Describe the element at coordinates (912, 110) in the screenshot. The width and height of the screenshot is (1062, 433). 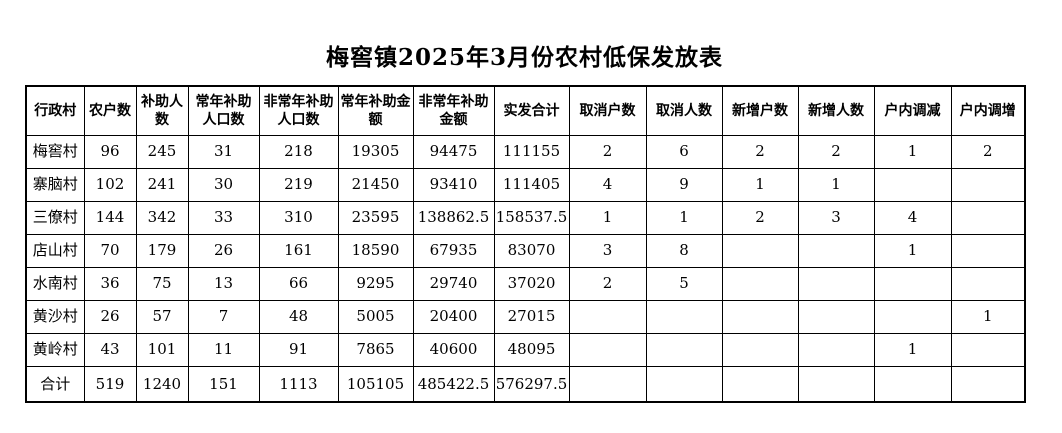
I see `column-header-12: 户内调减` at that location.